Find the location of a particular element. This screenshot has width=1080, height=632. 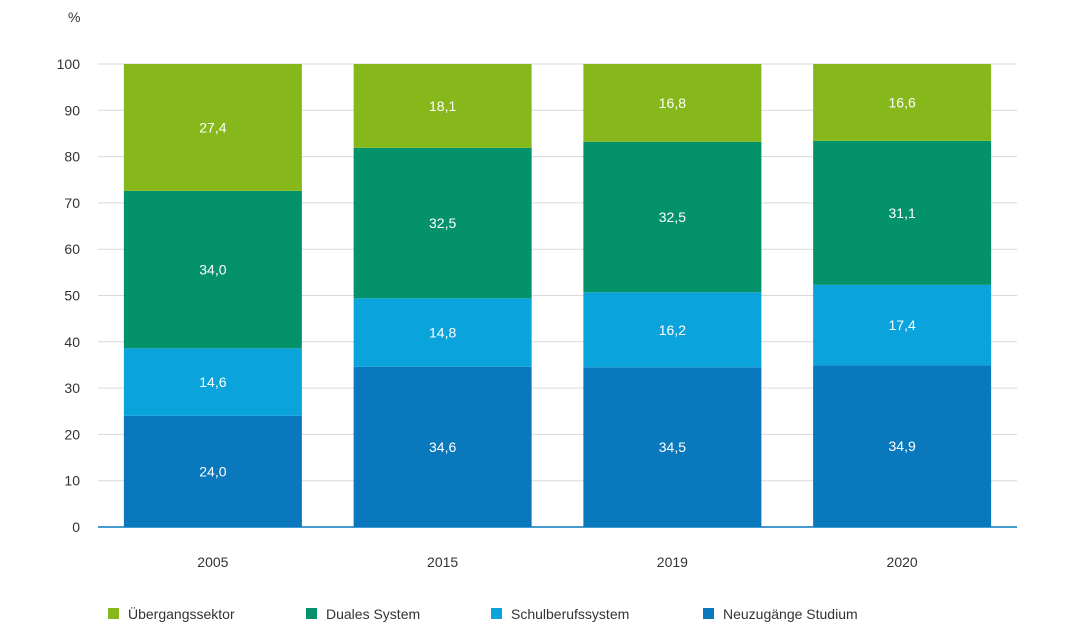

data-label: 16,6 is located at coordinates (902, 102).